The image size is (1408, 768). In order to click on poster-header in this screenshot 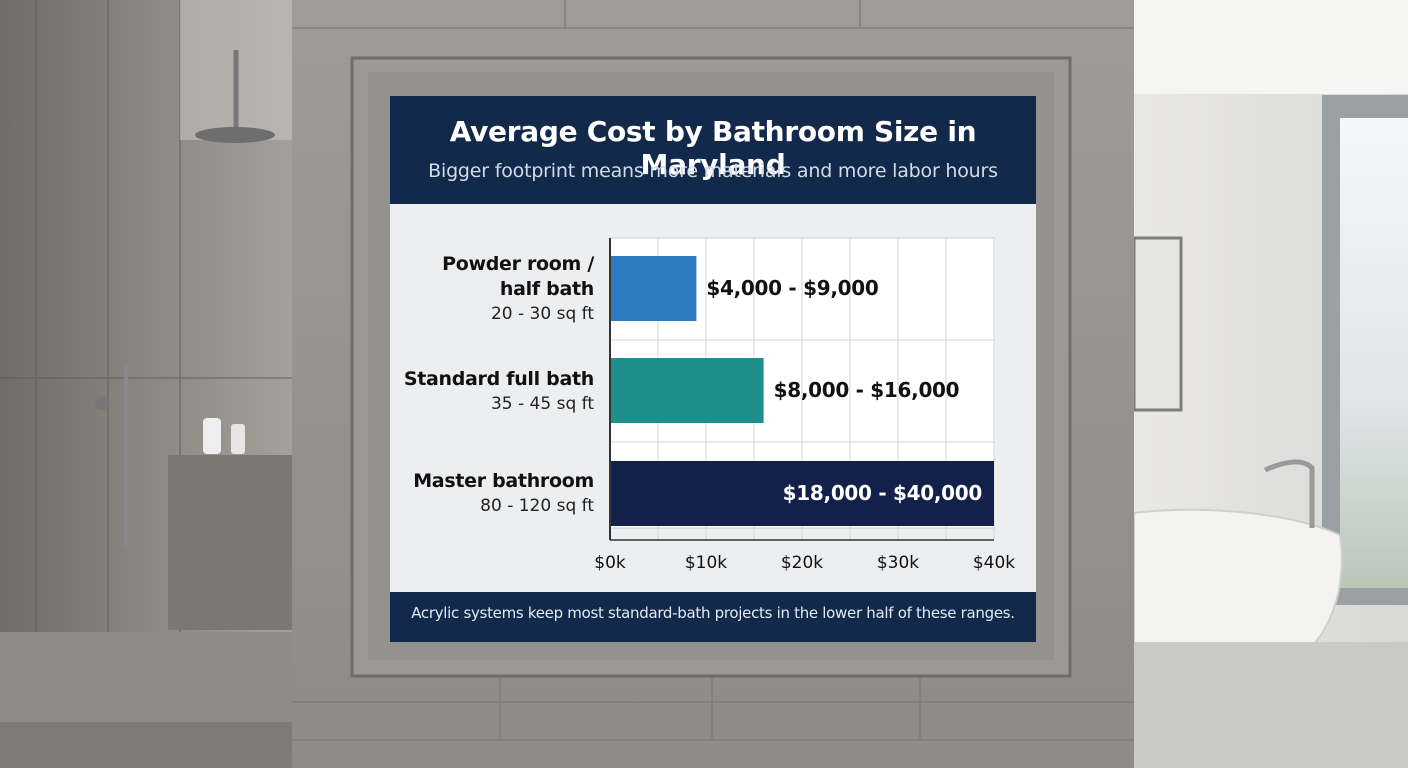, I will do `click(713, 151)`.